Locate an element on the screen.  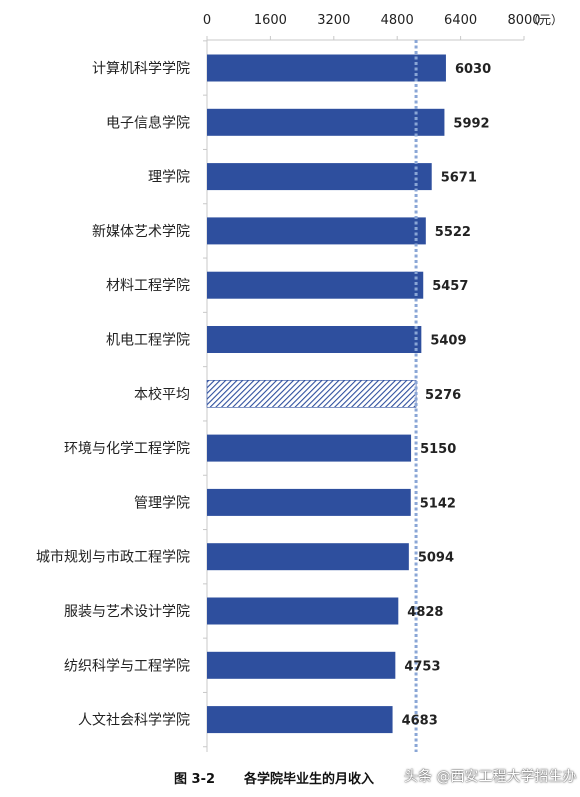
category-label: 材料工程学院 is located at coordinates (148, 286).